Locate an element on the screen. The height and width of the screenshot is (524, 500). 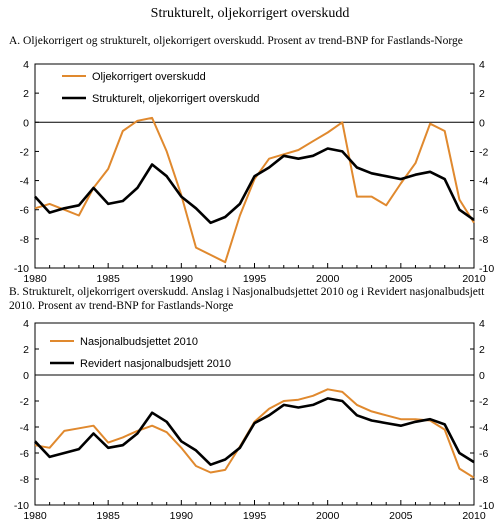
chart-b-xtick-label: 1990 is located at coordinates (182, 516).